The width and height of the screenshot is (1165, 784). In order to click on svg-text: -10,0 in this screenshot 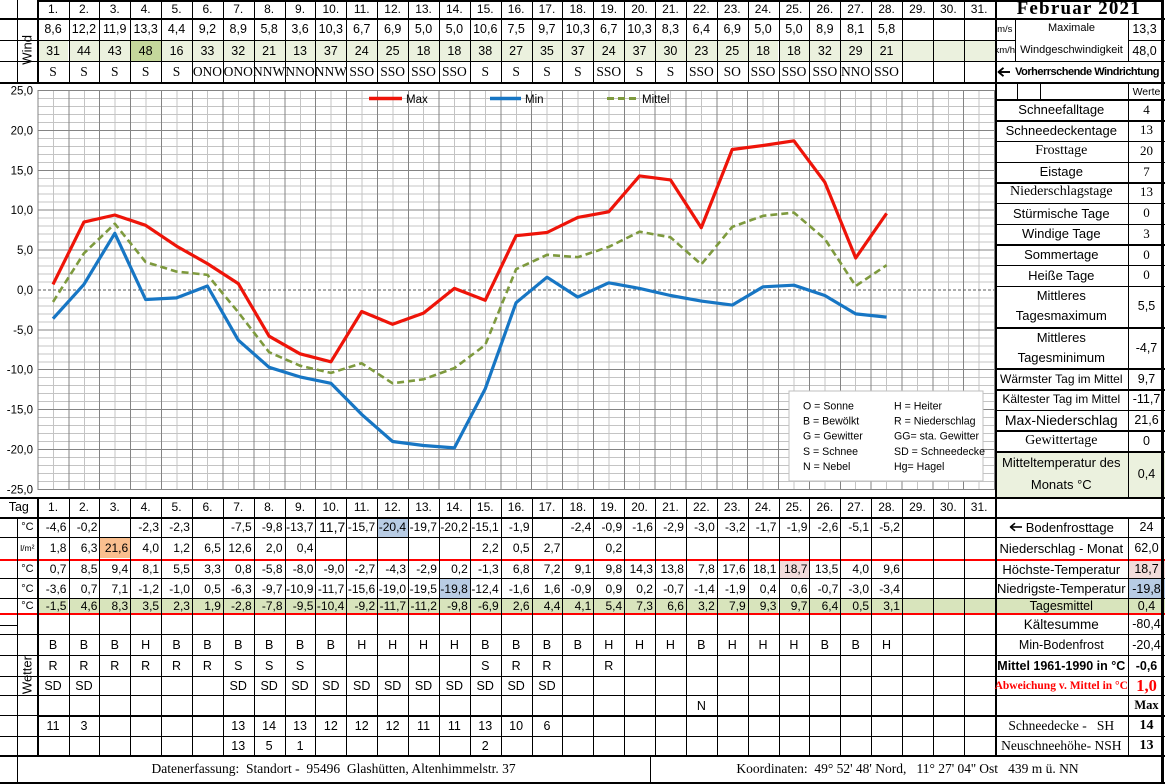, I will do `click(20, 371)`.